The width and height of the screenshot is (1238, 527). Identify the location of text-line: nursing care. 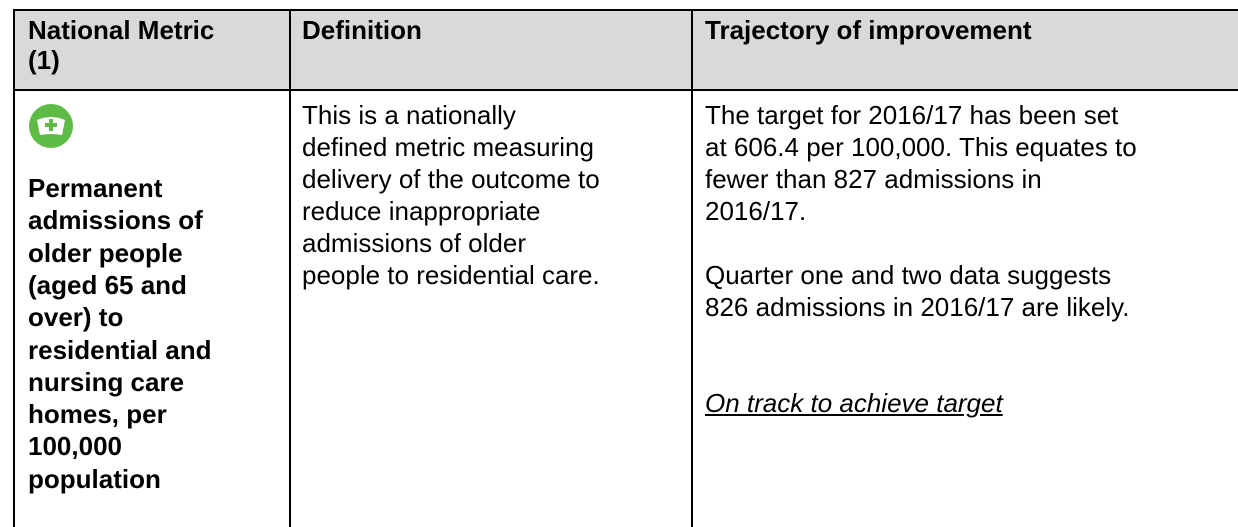
(106, 381).